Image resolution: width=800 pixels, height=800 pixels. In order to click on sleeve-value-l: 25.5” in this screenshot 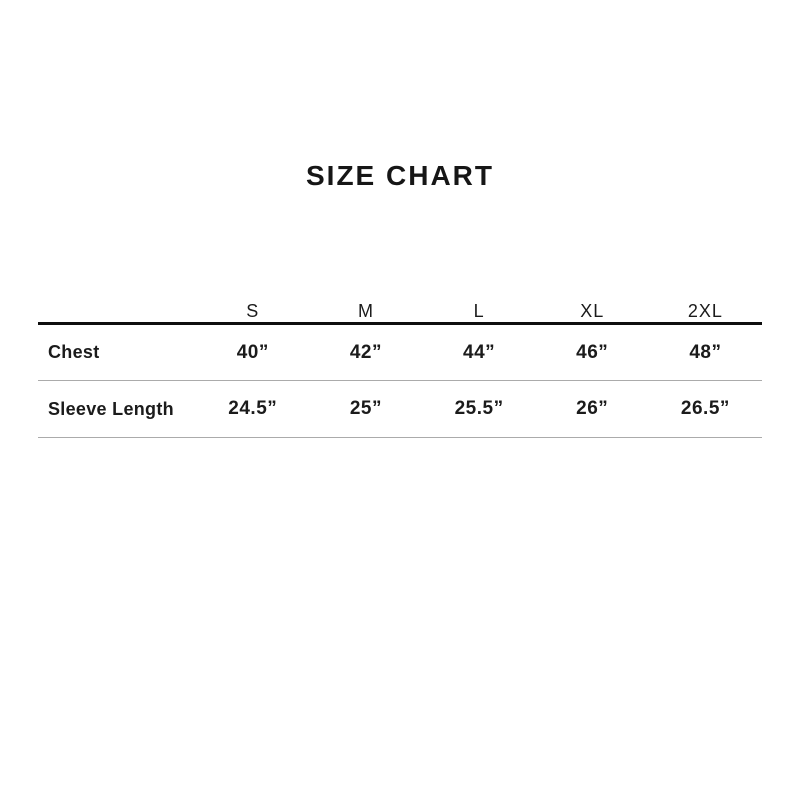, I will do `click(479, 409)`.